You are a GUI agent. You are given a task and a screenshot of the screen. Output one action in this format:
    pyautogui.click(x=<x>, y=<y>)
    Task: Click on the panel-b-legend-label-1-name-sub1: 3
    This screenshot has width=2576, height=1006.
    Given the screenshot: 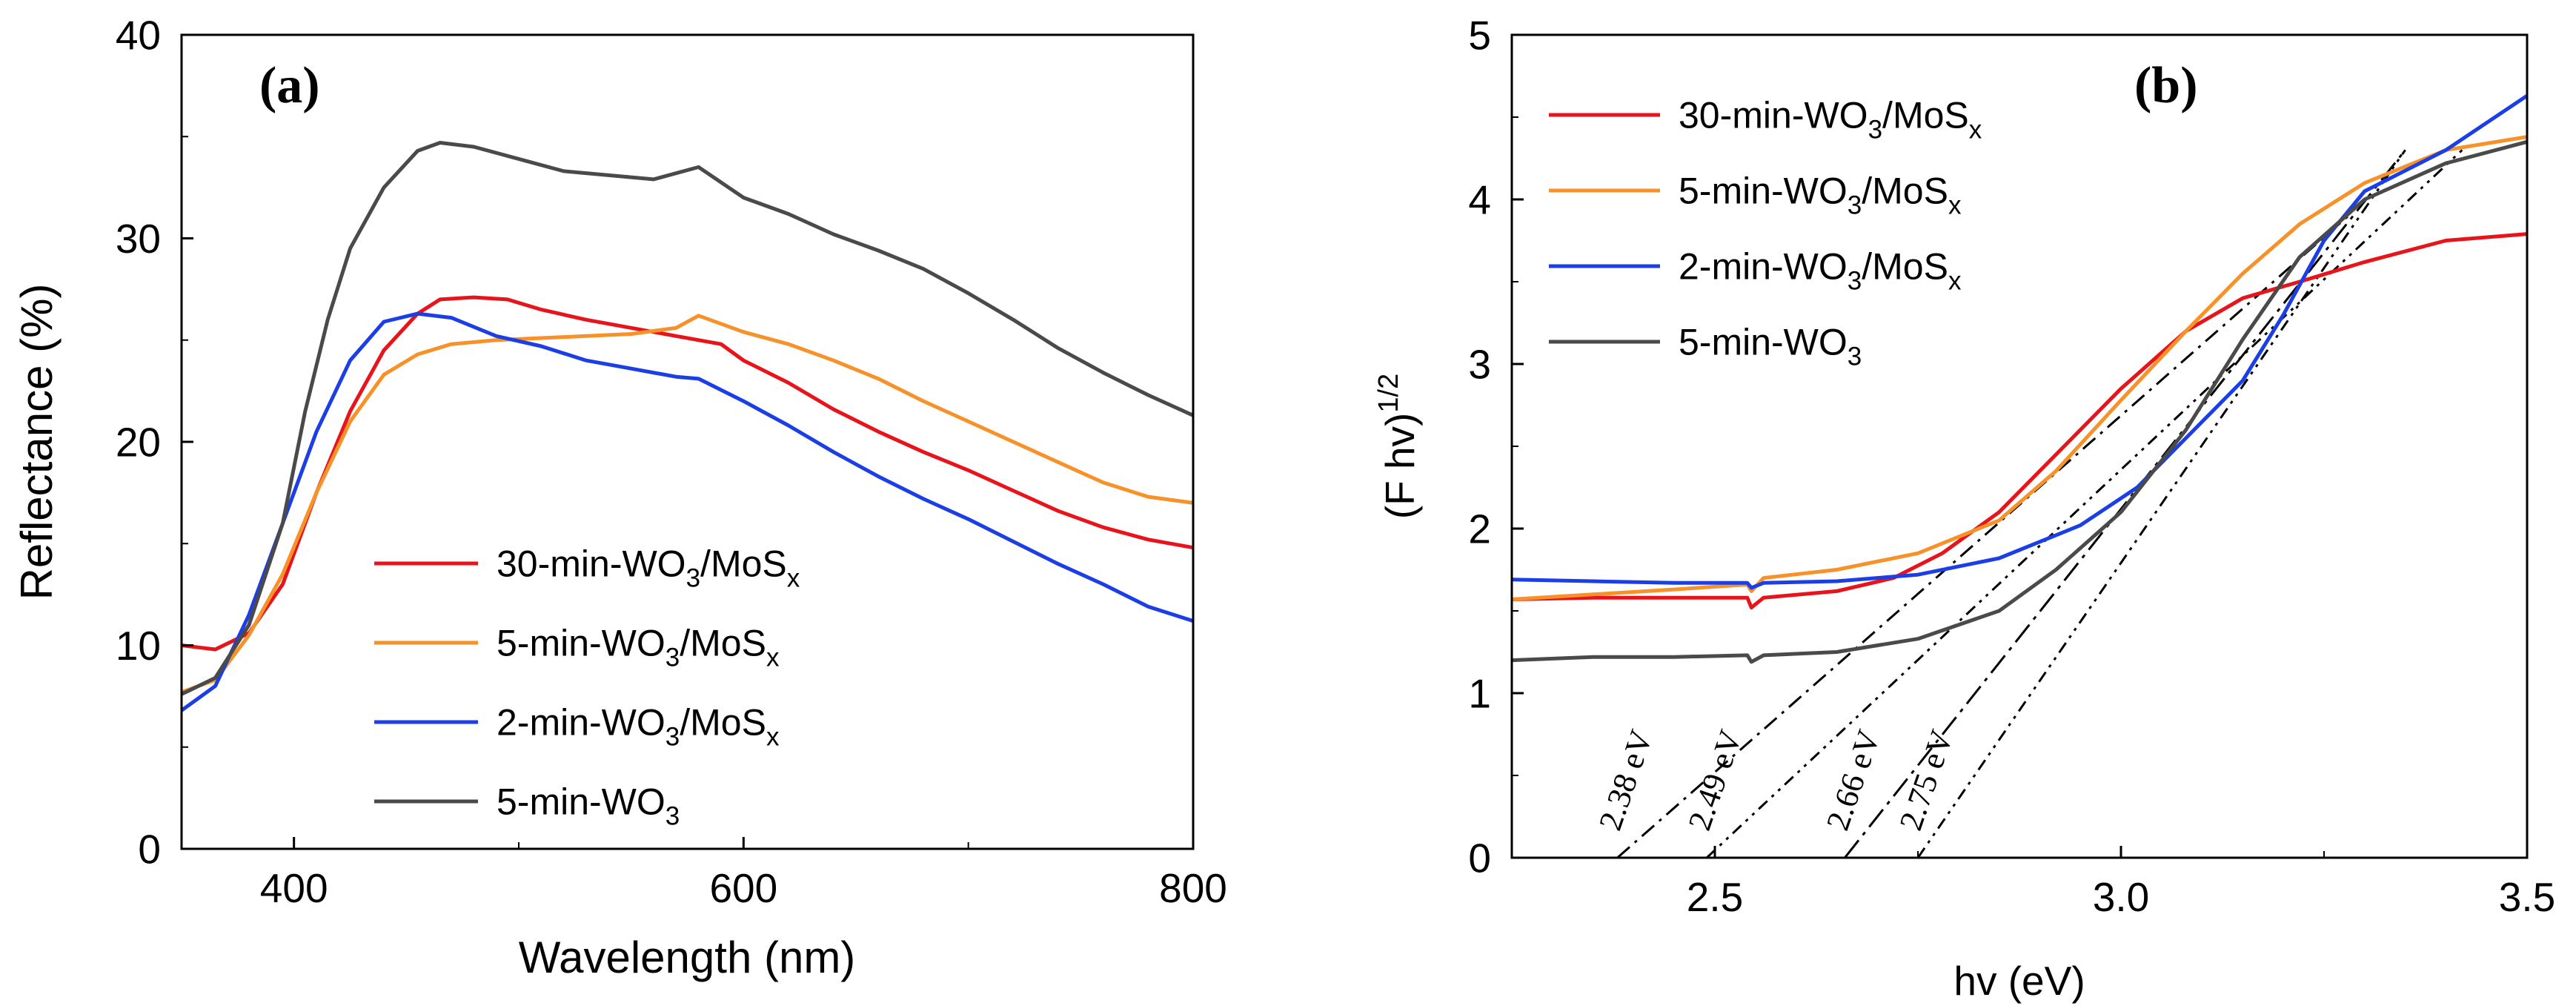 What is the action you would take?
    pyautogui.click(x=1875, y=130)
    